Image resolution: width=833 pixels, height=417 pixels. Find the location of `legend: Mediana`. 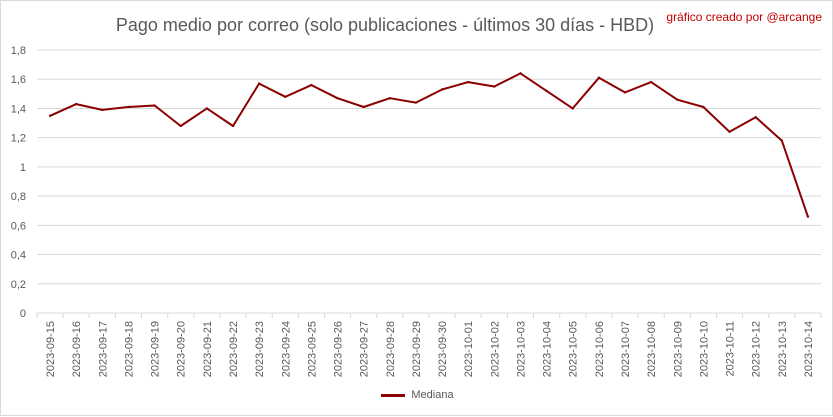

legend: Mediana is located at coordinates (417, 395).